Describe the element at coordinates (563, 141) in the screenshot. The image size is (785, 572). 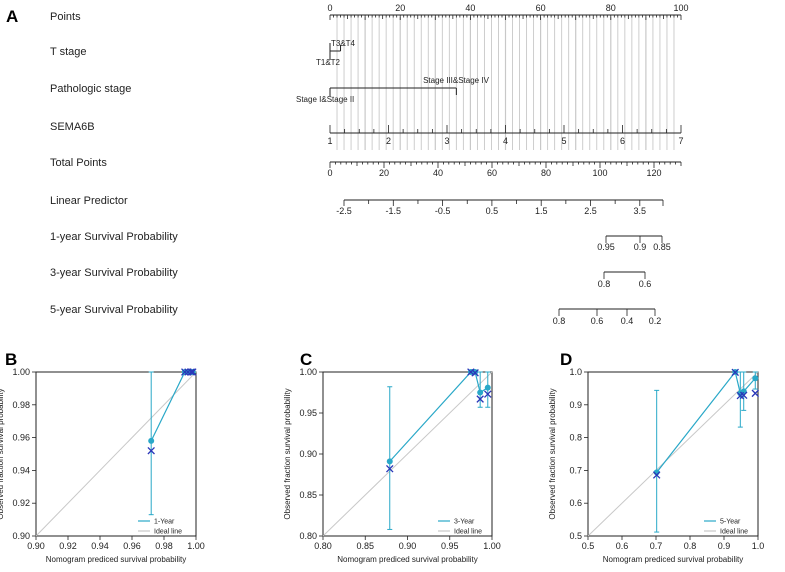
I see `sema6b-tick-label: 5` at that location.